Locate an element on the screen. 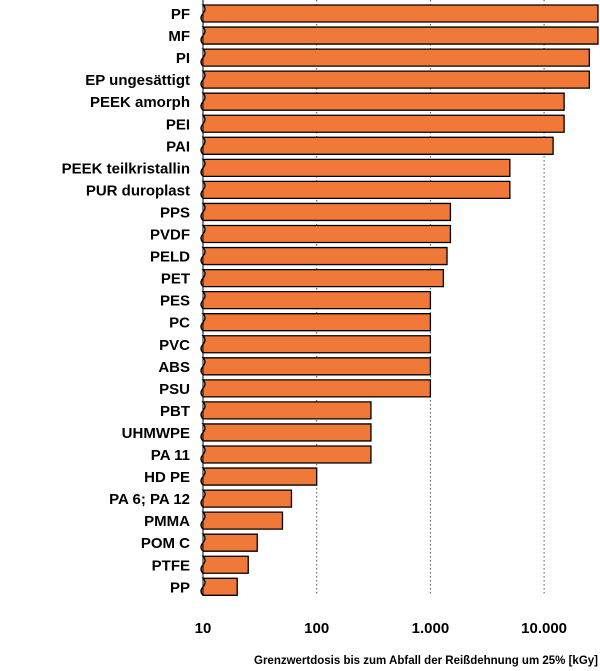 The height and width of the screenshot is (671, 600). category-label: PP is located at coordinates (180, 587).